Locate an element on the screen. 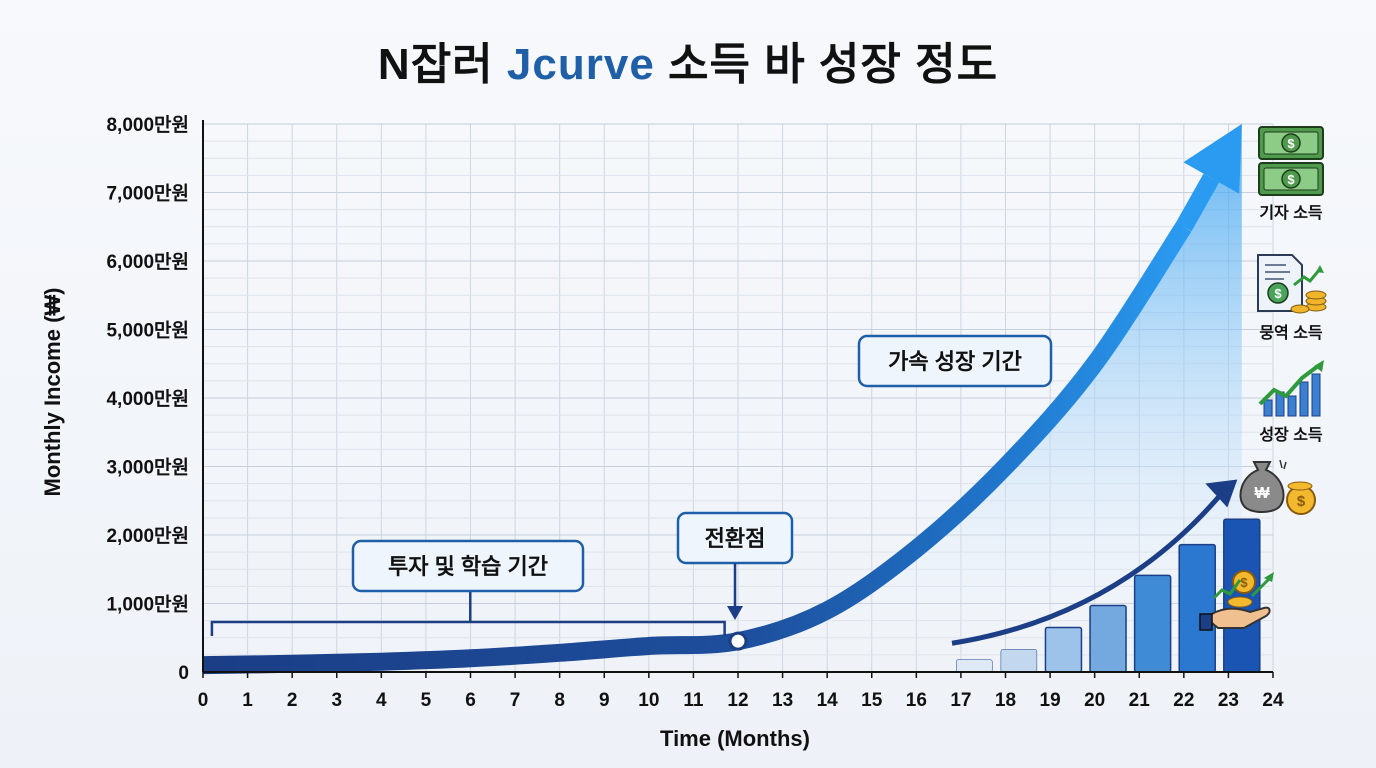 This screenshot has height=768, width=1376. x-tick-label: 7 is located at coordinates (515, 700).